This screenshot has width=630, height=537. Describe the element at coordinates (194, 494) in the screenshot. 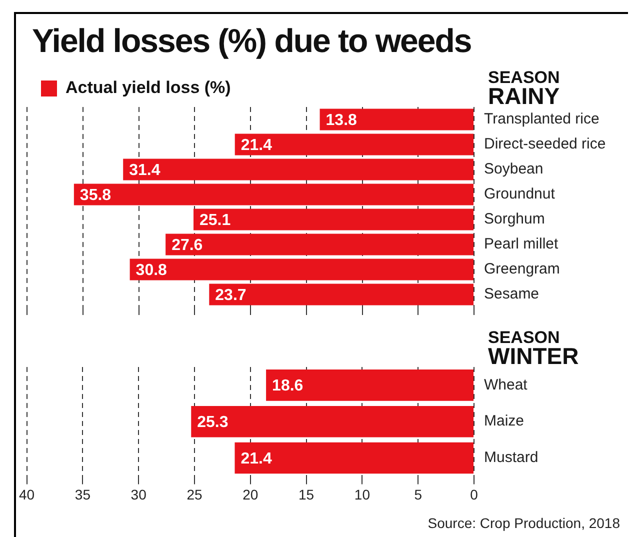

I see `x-tick-label: 25` at that location.